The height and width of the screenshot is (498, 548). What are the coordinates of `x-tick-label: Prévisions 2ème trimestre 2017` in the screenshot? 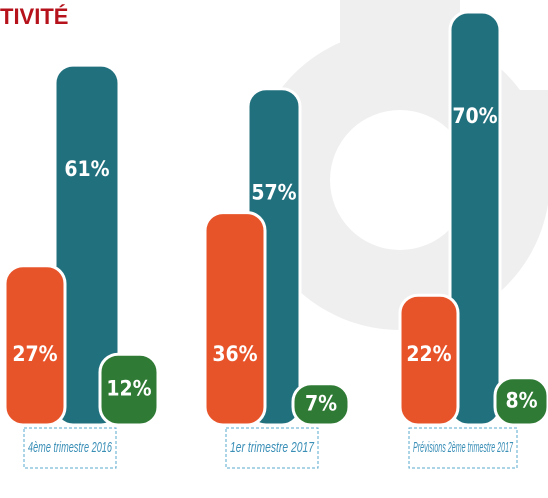 It's located at (463, 447).